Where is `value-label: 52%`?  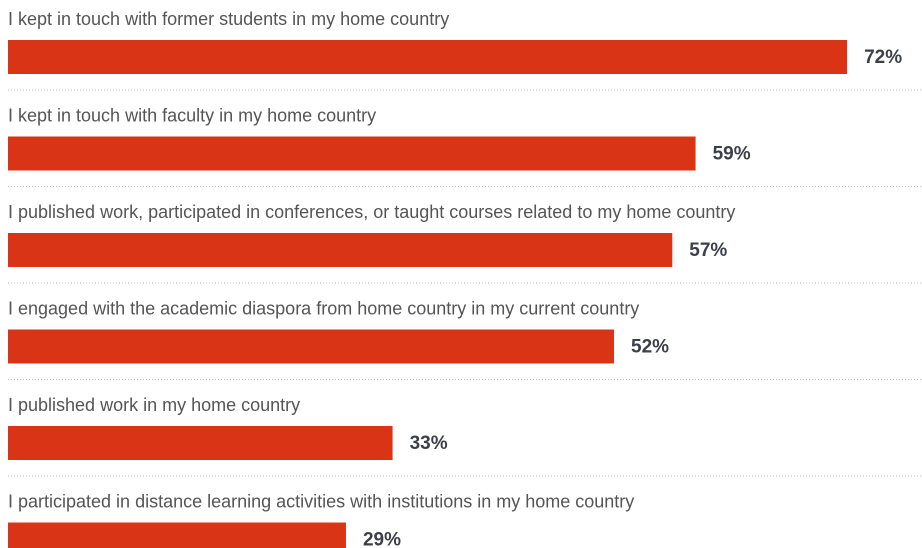 value-label: 52% is located at coordinates (650, 347).